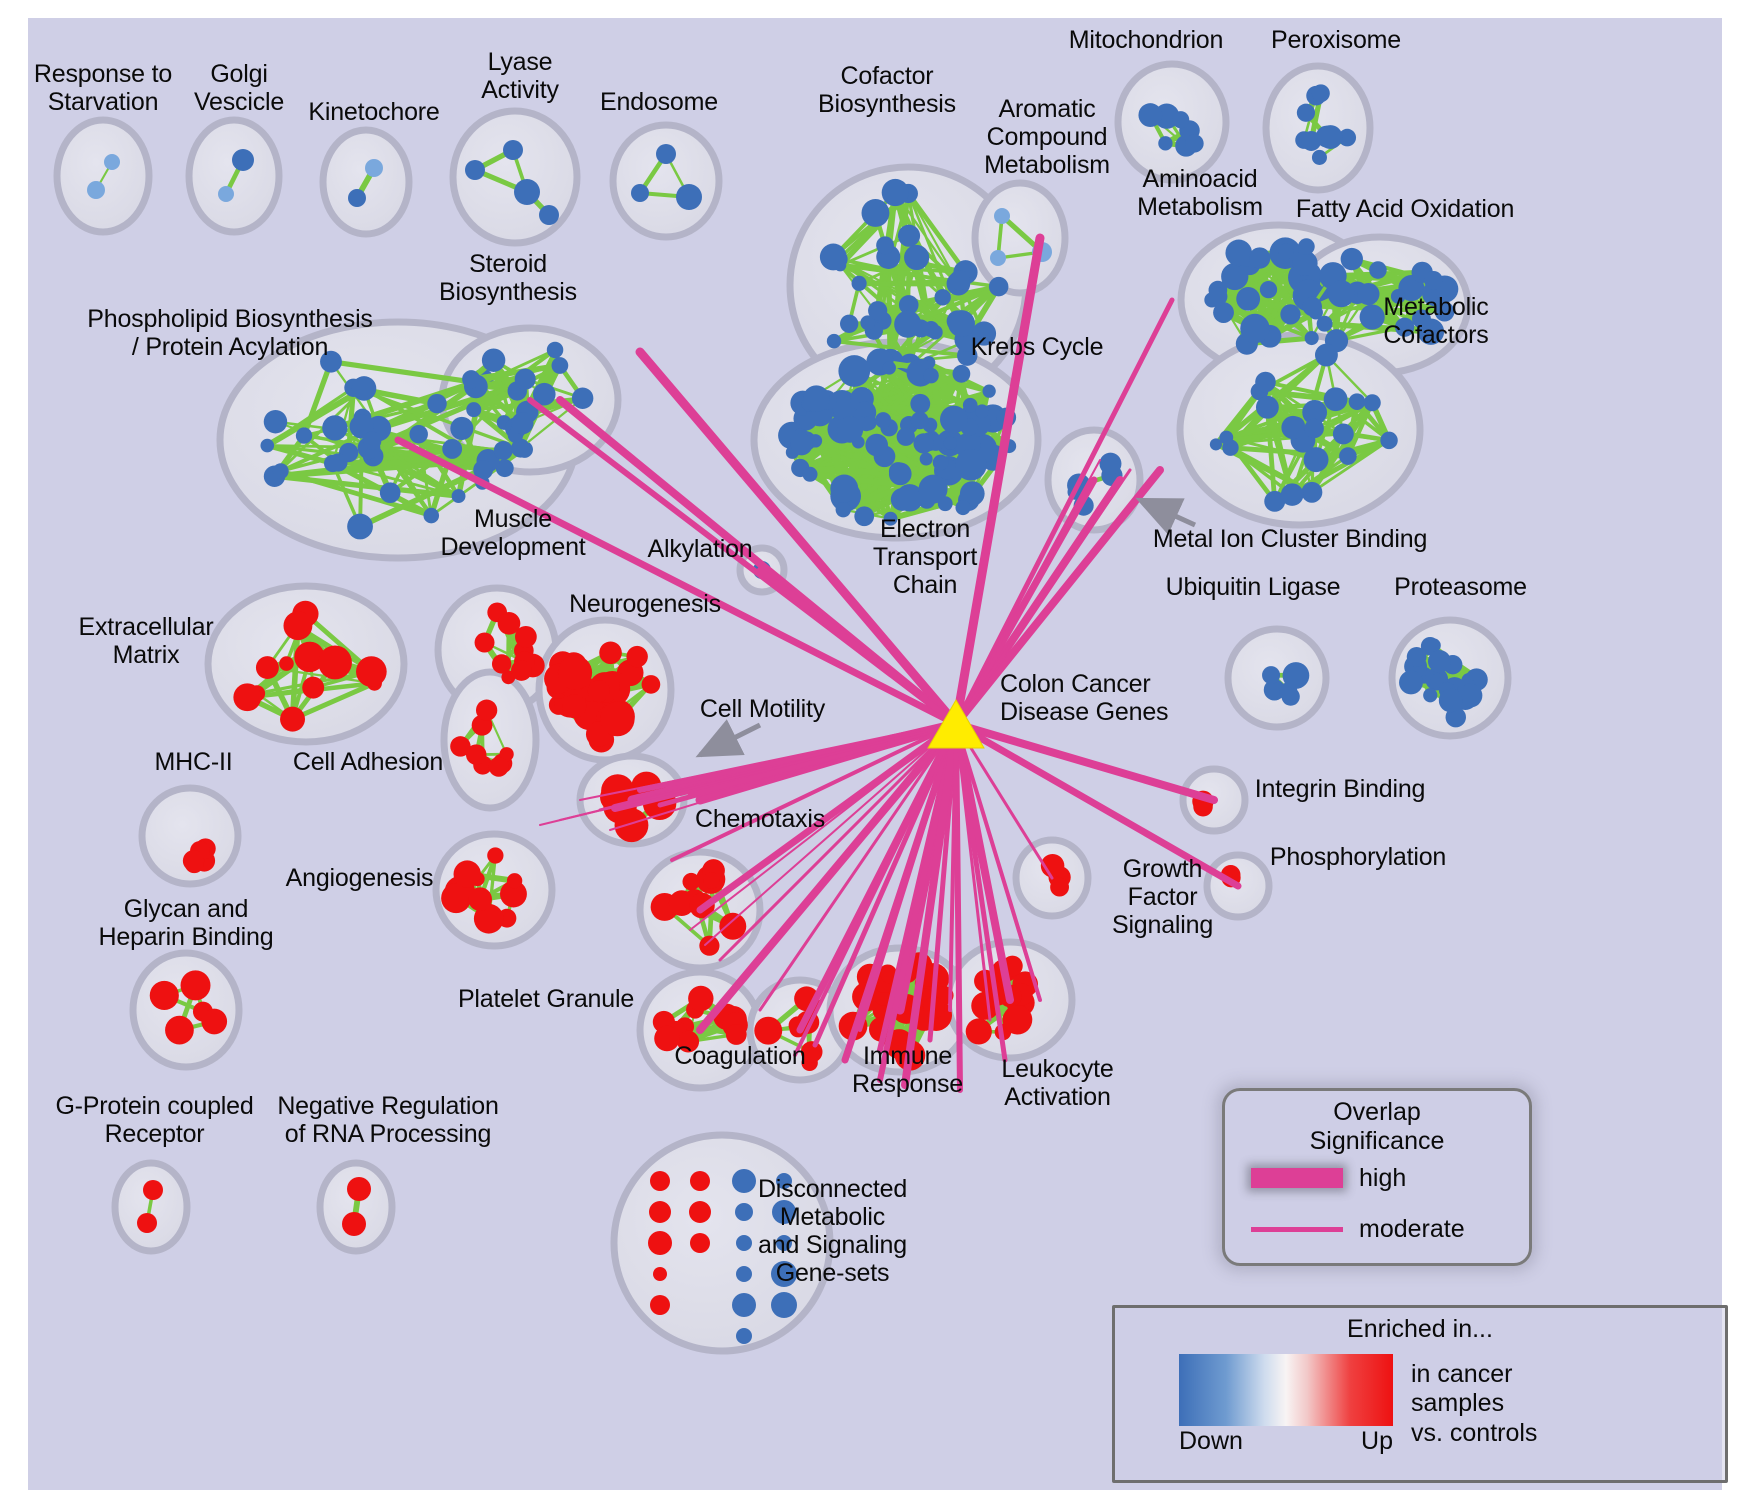 The height and width of the screenshot is (1507, 1750). I want to click on hub-node-colon-cancer, so click(956, 724).